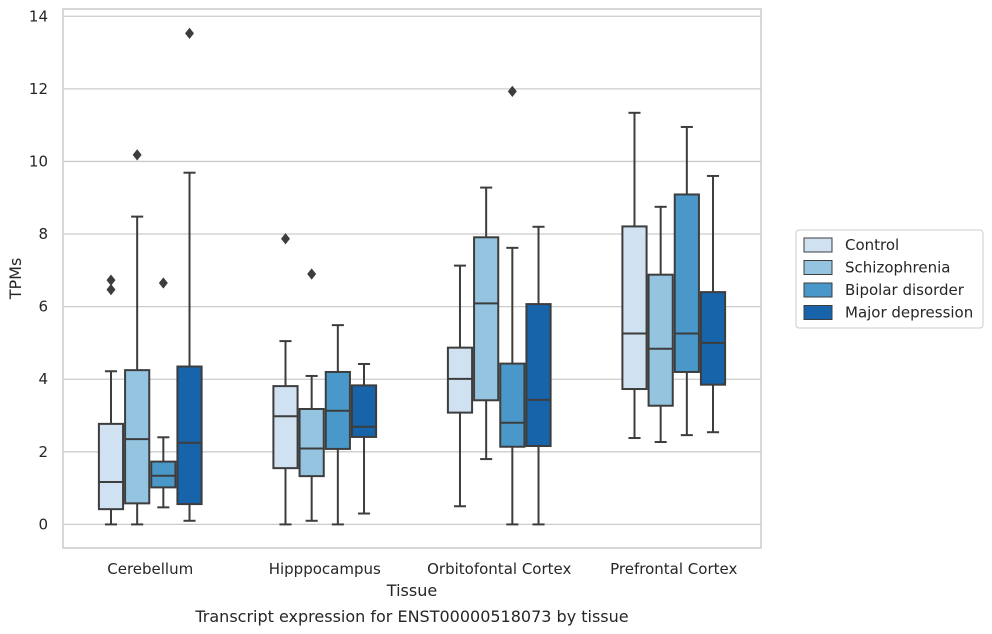 This screenshot has height=634, width=992. What do you see at coordinates (43, 452) in the screenshot?
I see `y-tick-label: 2` at bounding box center [43, 452].